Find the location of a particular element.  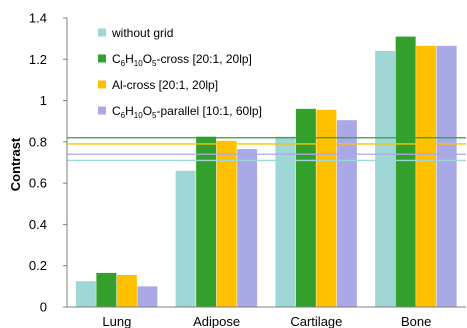

y-tick-label: 0.6 is located at coordinates (38, 183).